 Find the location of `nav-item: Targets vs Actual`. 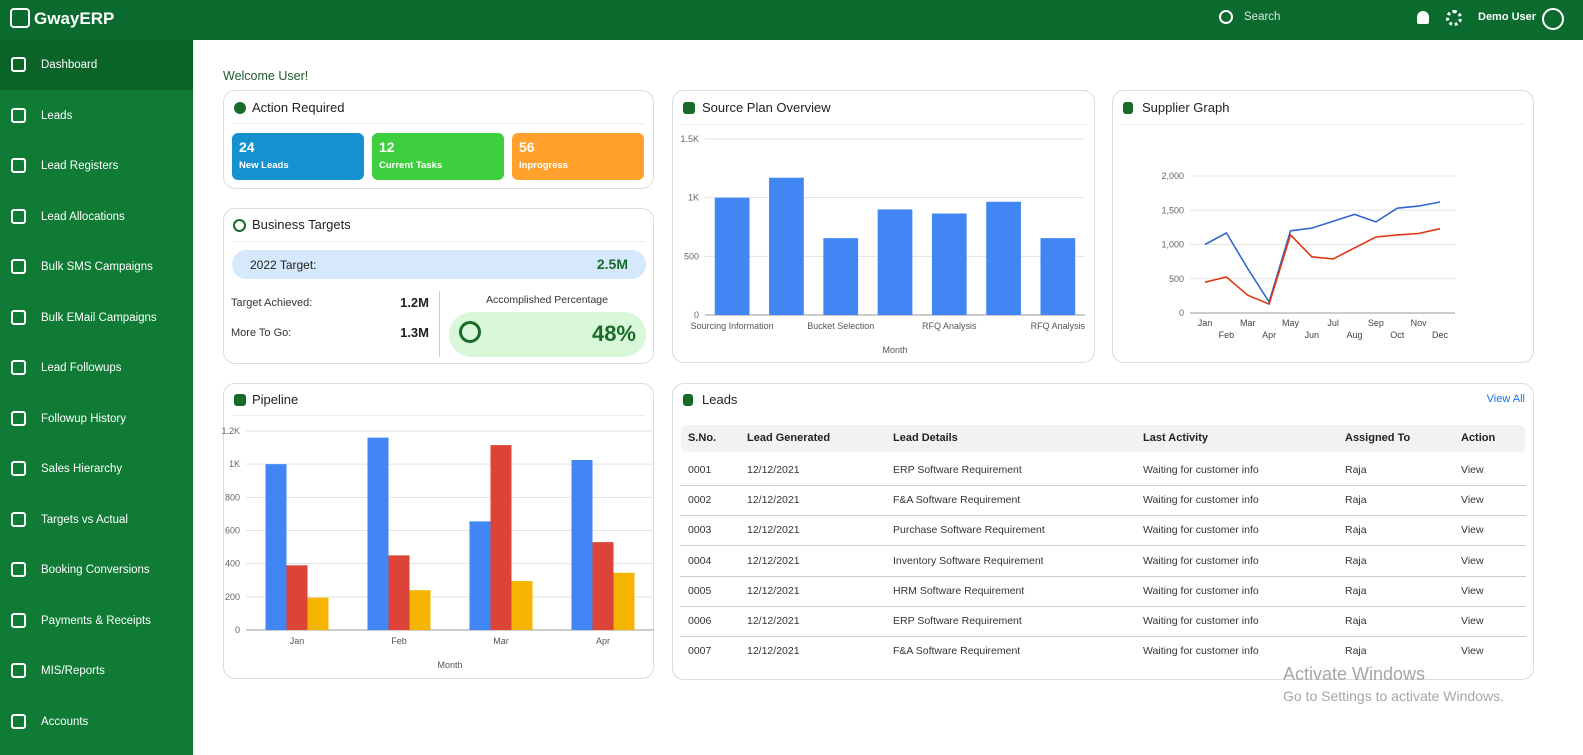

nav-item: Targets vs Actual is located at coordinates (96, 520).